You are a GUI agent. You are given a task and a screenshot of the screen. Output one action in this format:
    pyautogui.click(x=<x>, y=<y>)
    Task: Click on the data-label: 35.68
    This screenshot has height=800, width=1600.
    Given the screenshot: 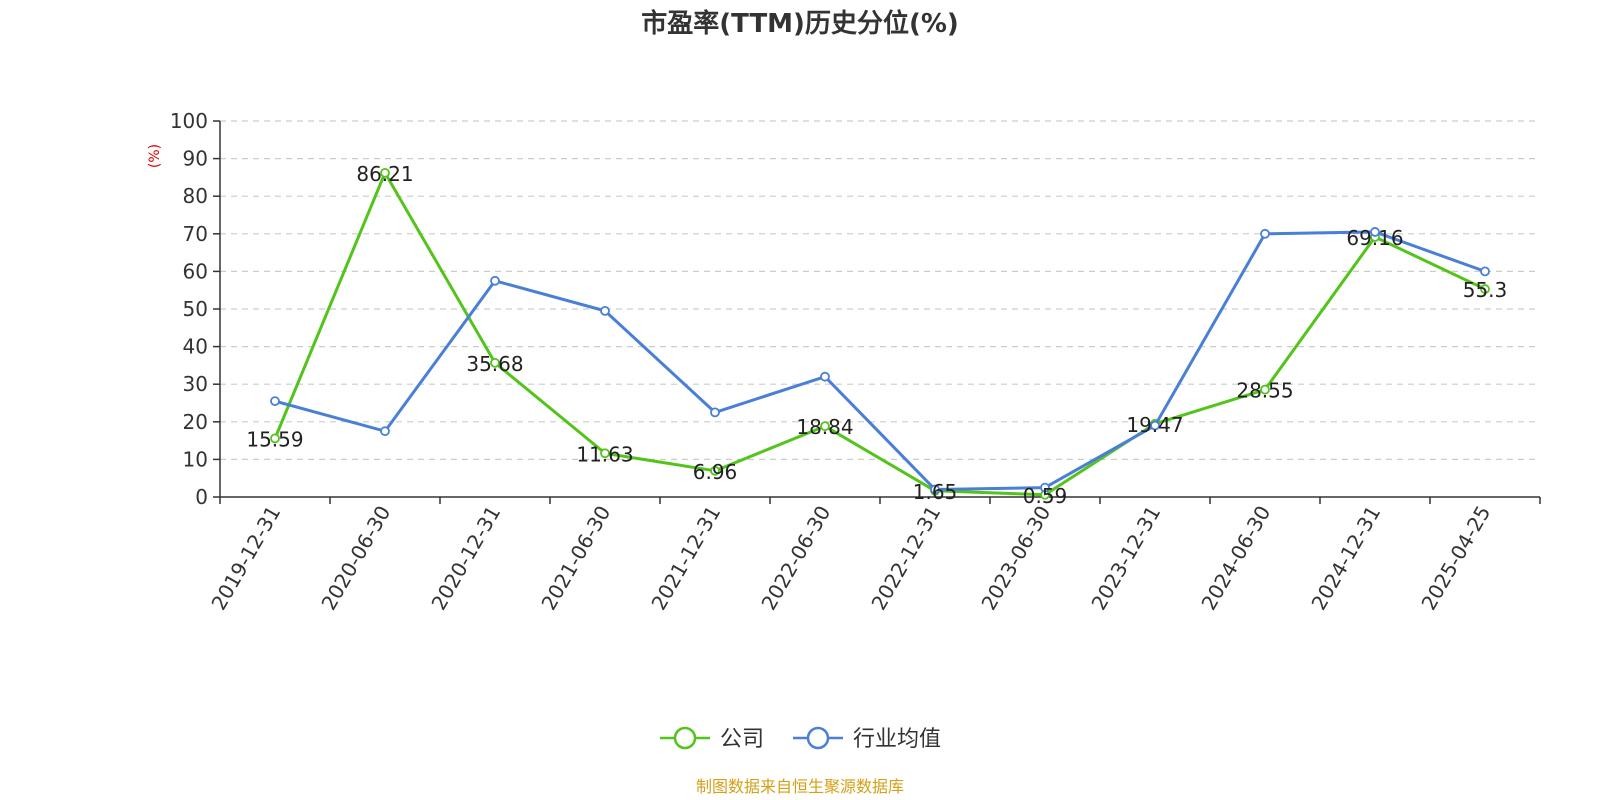 What is the action you would take?
    pyautogui.click(x=494, y=364)
    